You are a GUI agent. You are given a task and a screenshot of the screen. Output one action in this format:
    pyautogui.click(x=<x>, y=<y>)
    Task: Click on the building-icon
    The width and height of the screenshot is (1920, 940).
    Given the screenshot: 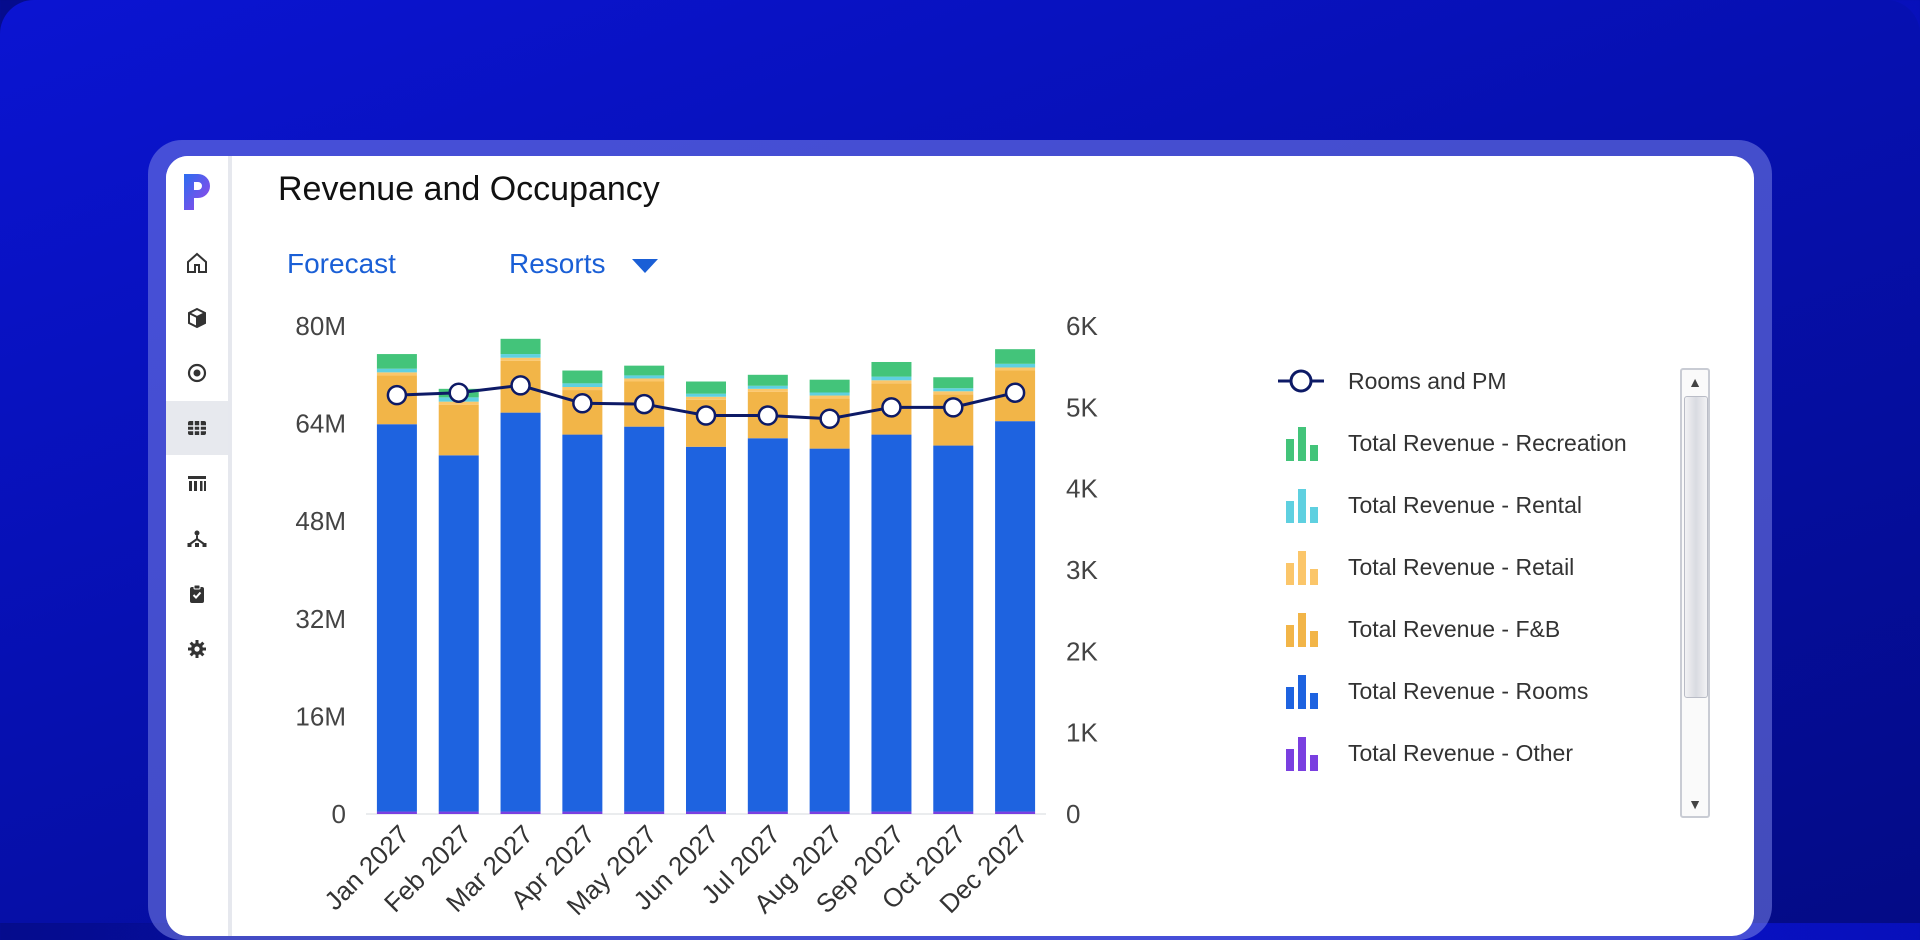 What is the action you would take?
    pyautogui.click(x=197, y=483)
    